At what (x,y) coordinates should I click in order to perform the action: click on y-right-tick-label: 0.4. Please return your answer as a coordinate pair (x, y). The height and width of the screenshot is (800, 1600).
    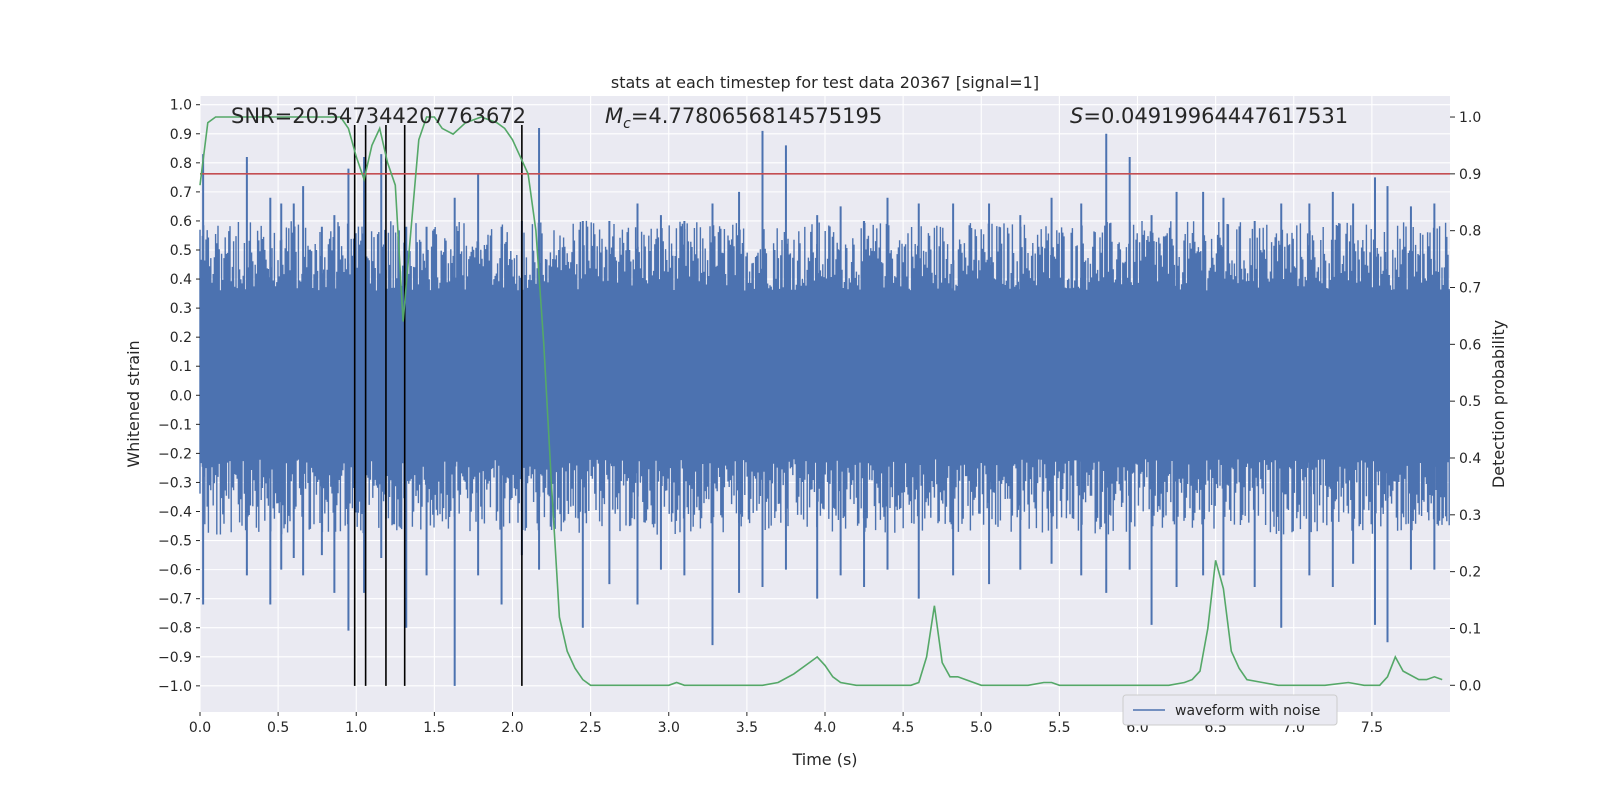
    Looking at the image, I should click on (1470, 459).